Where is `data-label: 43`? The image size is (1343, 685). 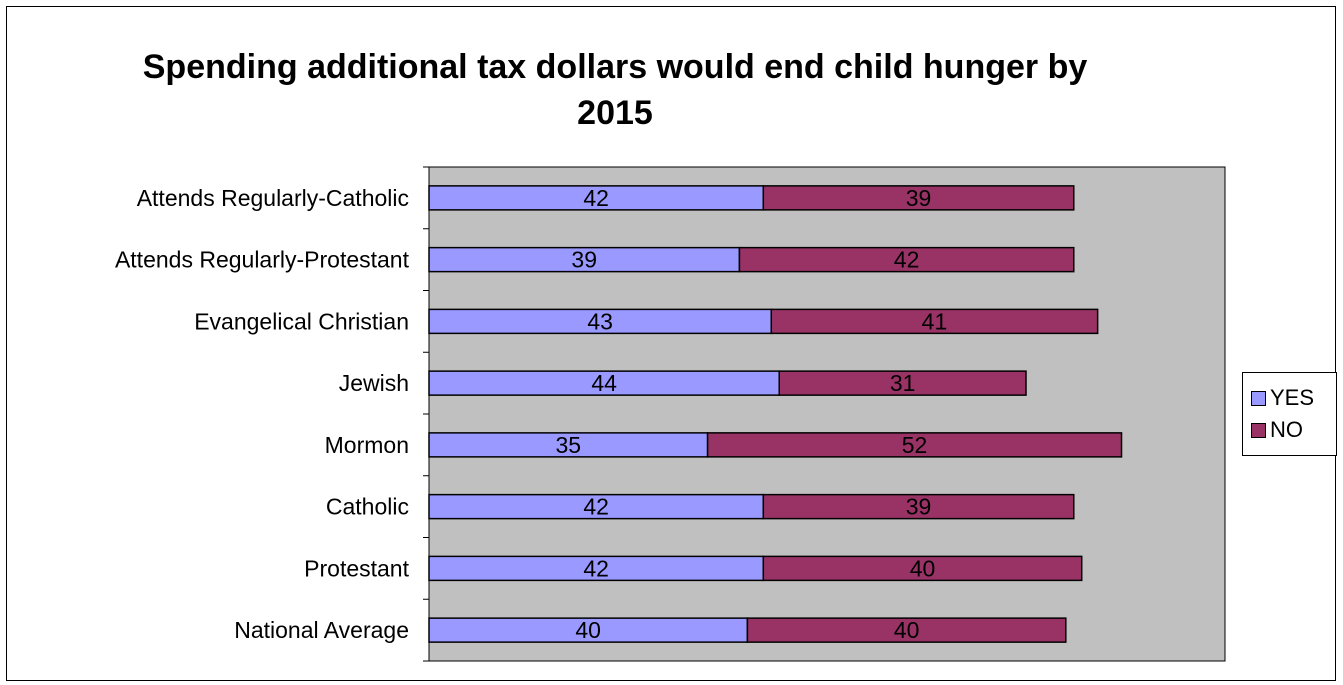
data-label: 43 is located at coordinates (600, 321).